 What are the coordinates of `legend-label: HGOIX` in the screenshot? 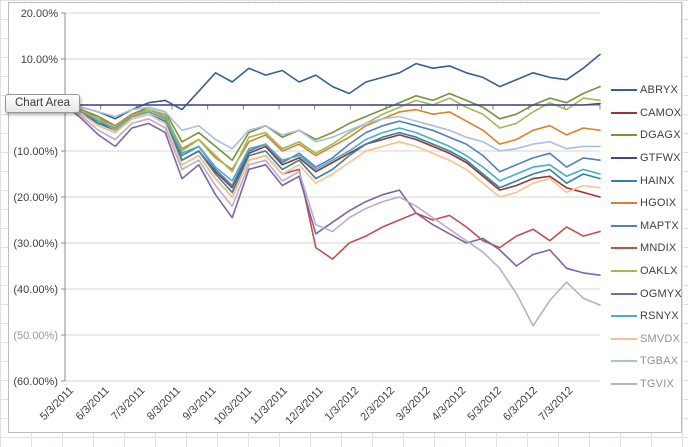 It's located at (658, 203).